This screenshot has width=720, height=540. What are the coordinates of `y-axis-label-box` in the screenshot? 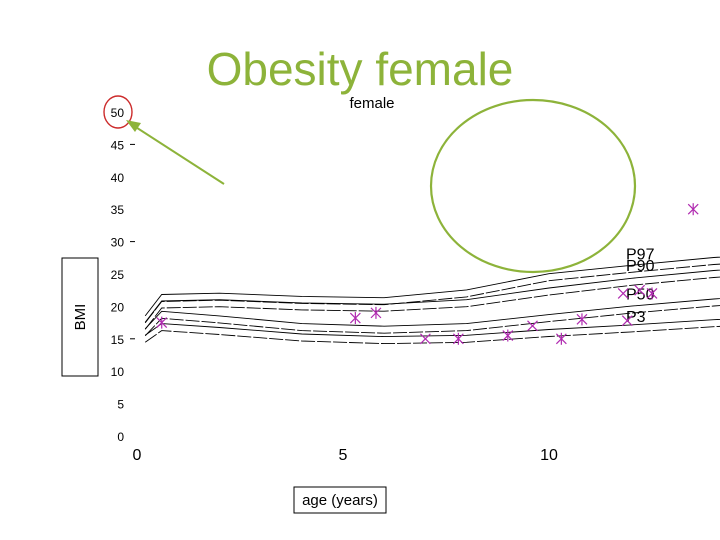 It's located at (80, 317).